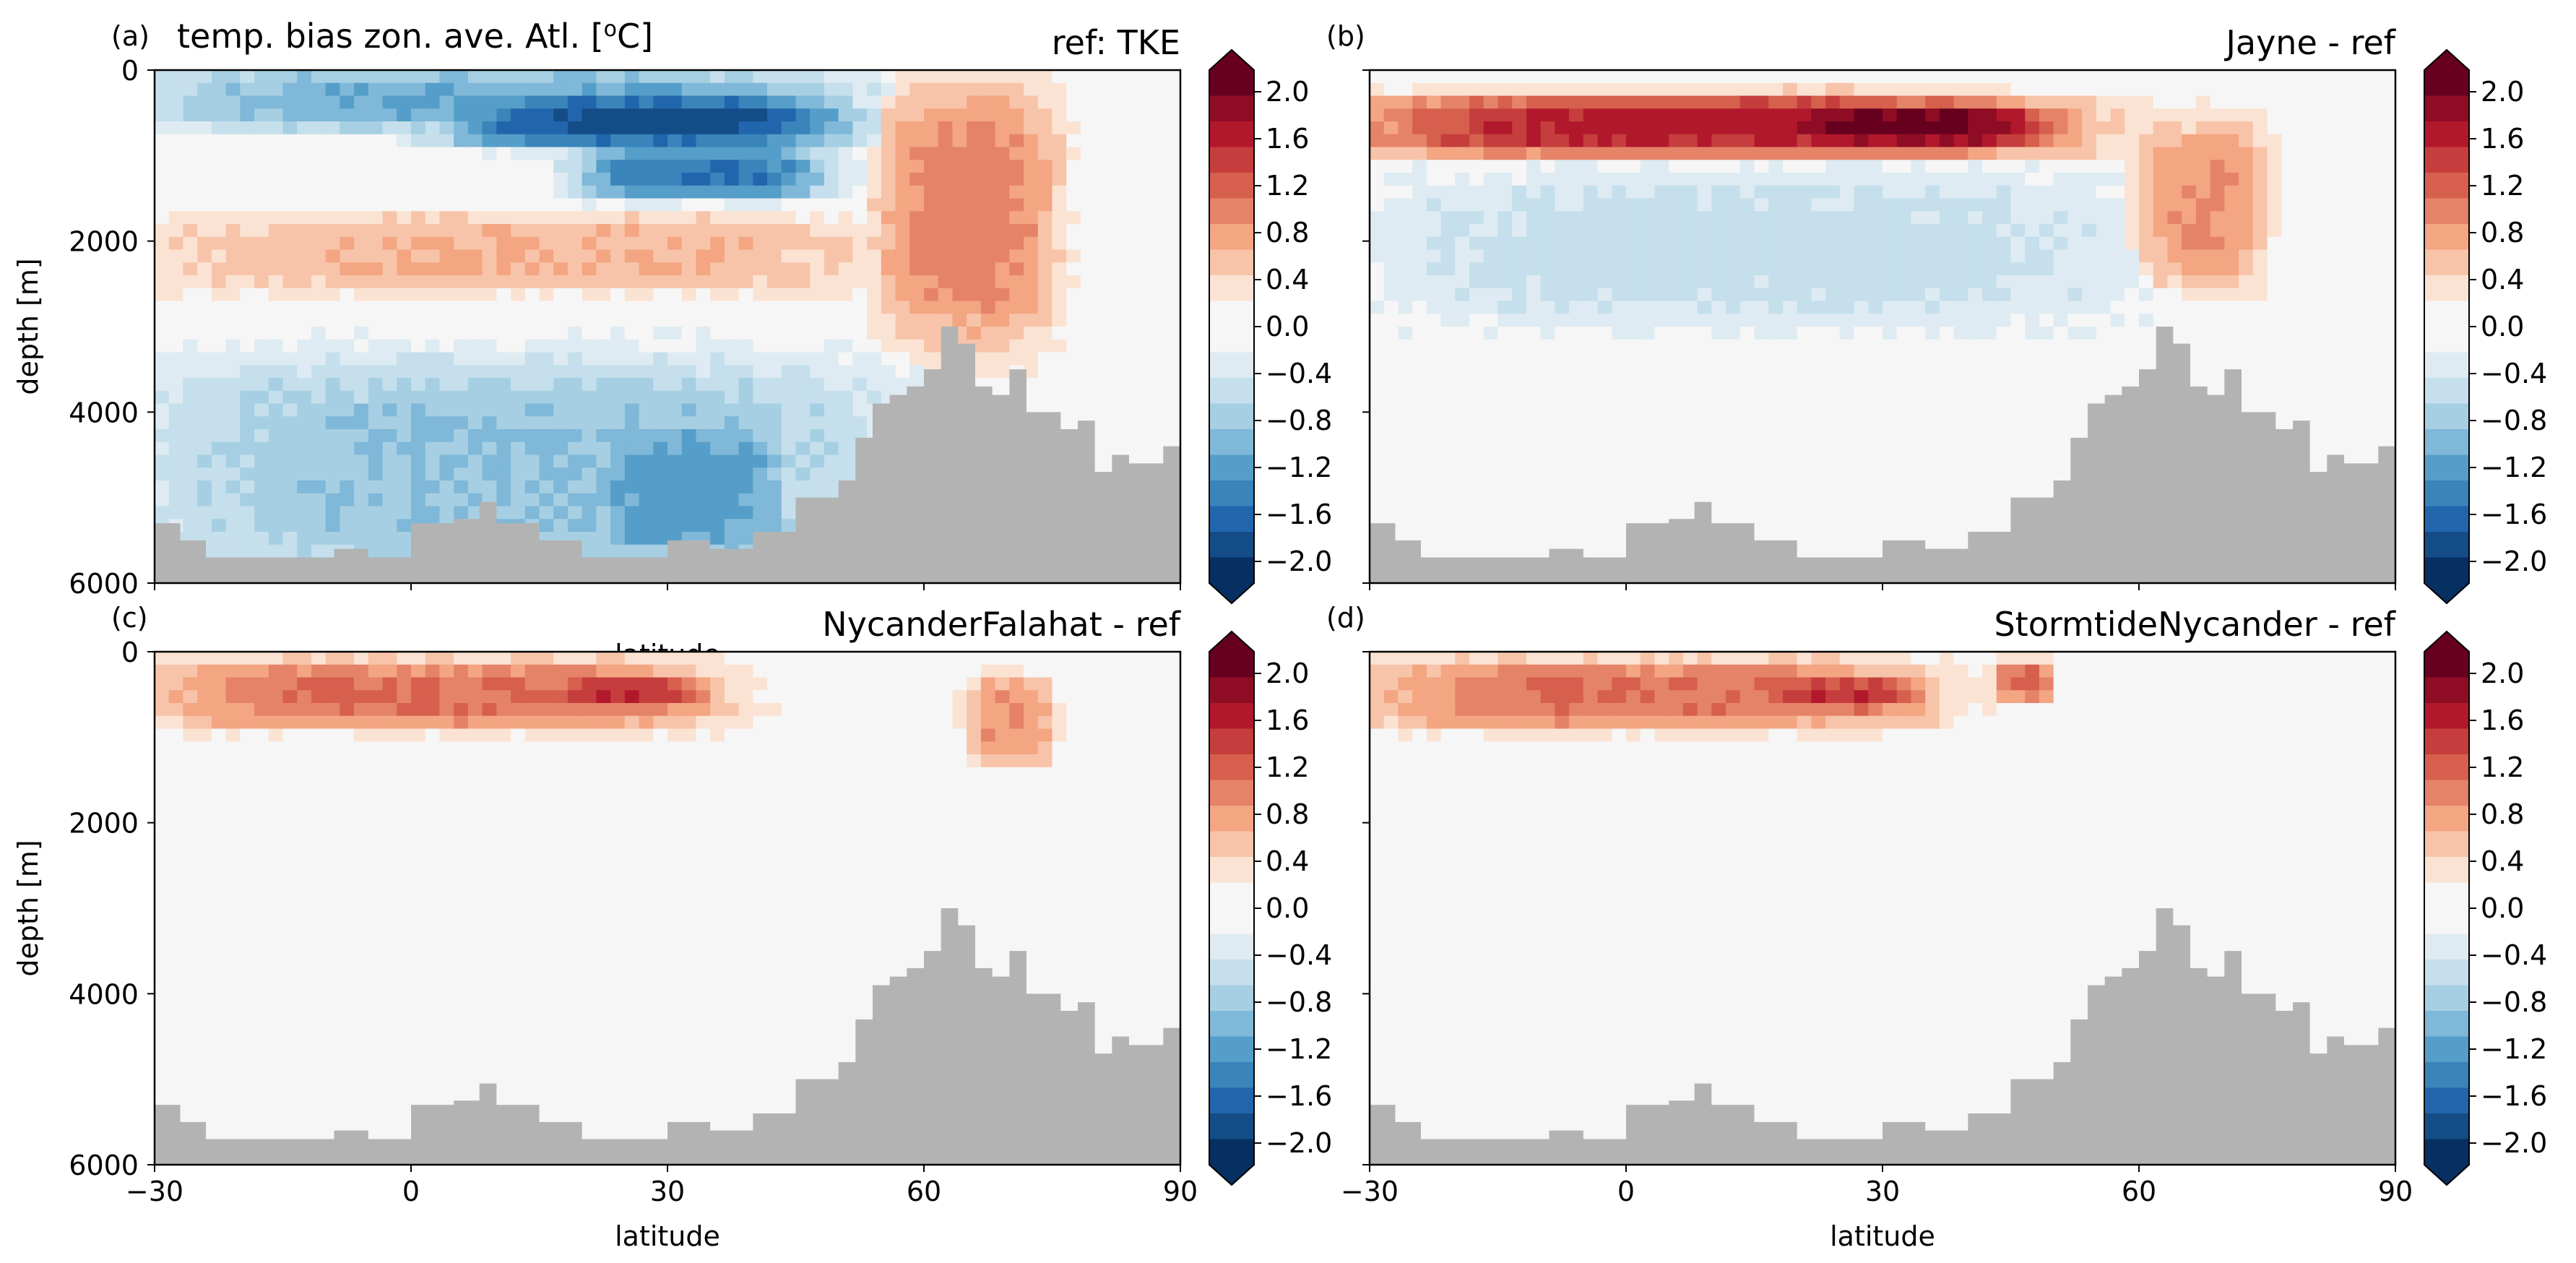 This screenshot has height=1263, width=2576. I want to click on colorbar-tick-label: 0.4, so click(1287, 280).